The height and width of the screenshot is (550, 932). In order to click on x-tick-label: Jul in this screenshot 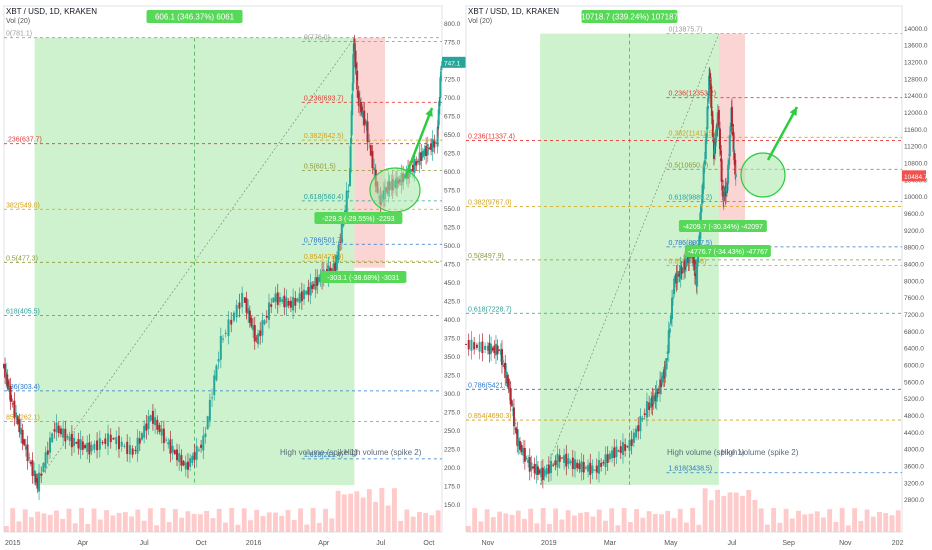, I will do `click(731, 543)`.